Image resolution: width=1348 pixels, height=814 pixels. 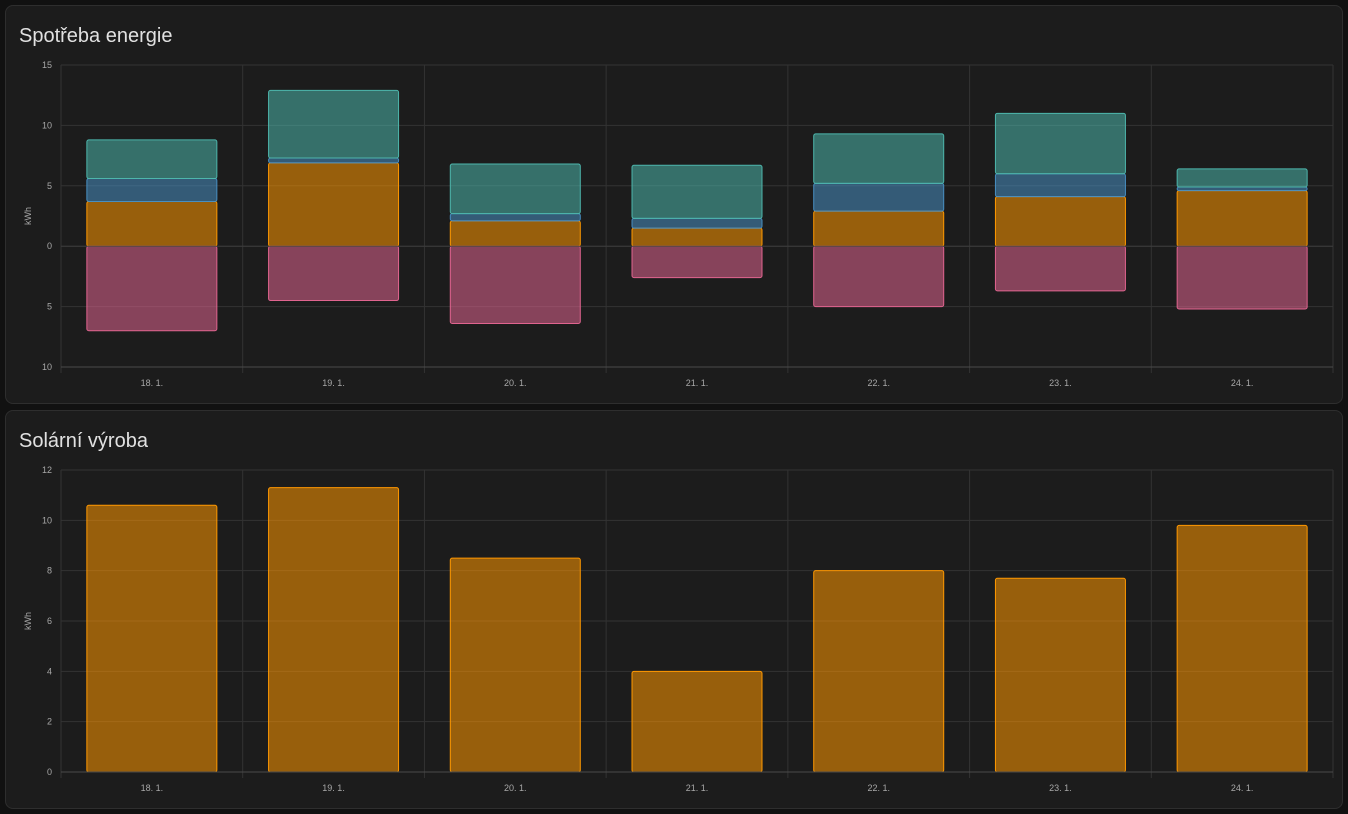 I want to click on y-tick-label: 12, so click(x=47, y=470).